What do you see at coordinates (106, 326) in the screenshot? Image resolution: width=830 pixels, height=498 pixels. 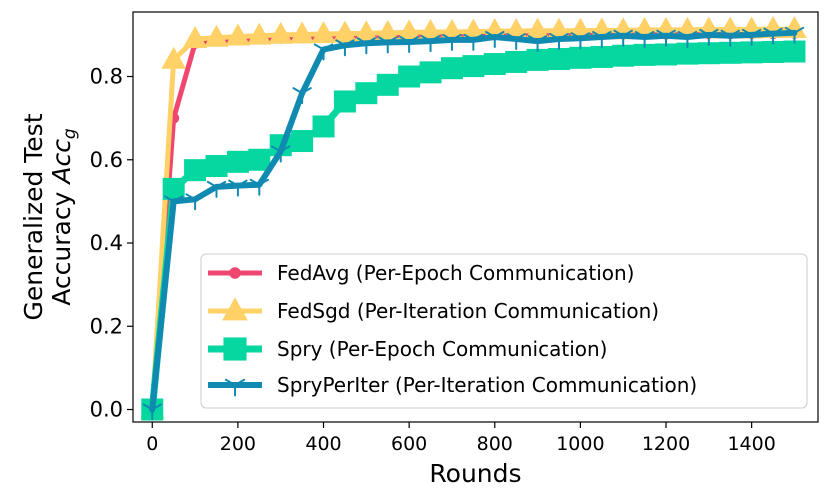 I see `y-tick-label: 0.2` at bounding box center [106, 326].